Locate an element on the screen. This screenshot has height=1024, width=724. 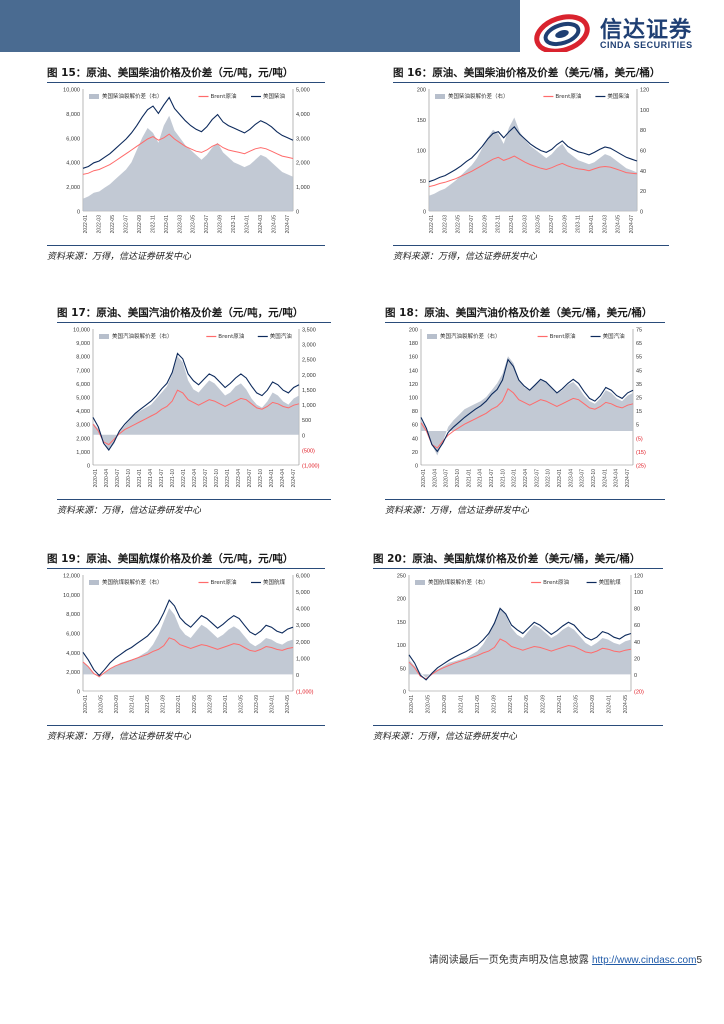
product-line is located at coordinates (188, 638).